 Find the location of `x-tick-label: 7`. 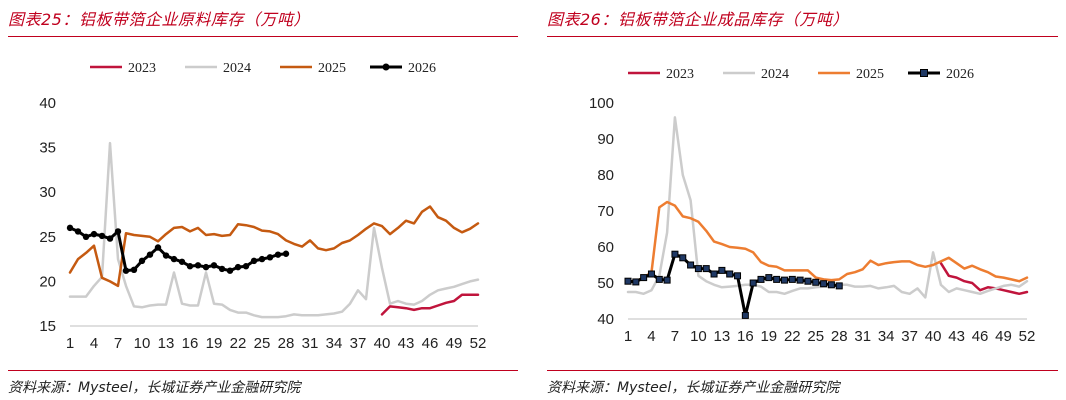

x-tick-label: 7 is located at coordinates (118, 343).